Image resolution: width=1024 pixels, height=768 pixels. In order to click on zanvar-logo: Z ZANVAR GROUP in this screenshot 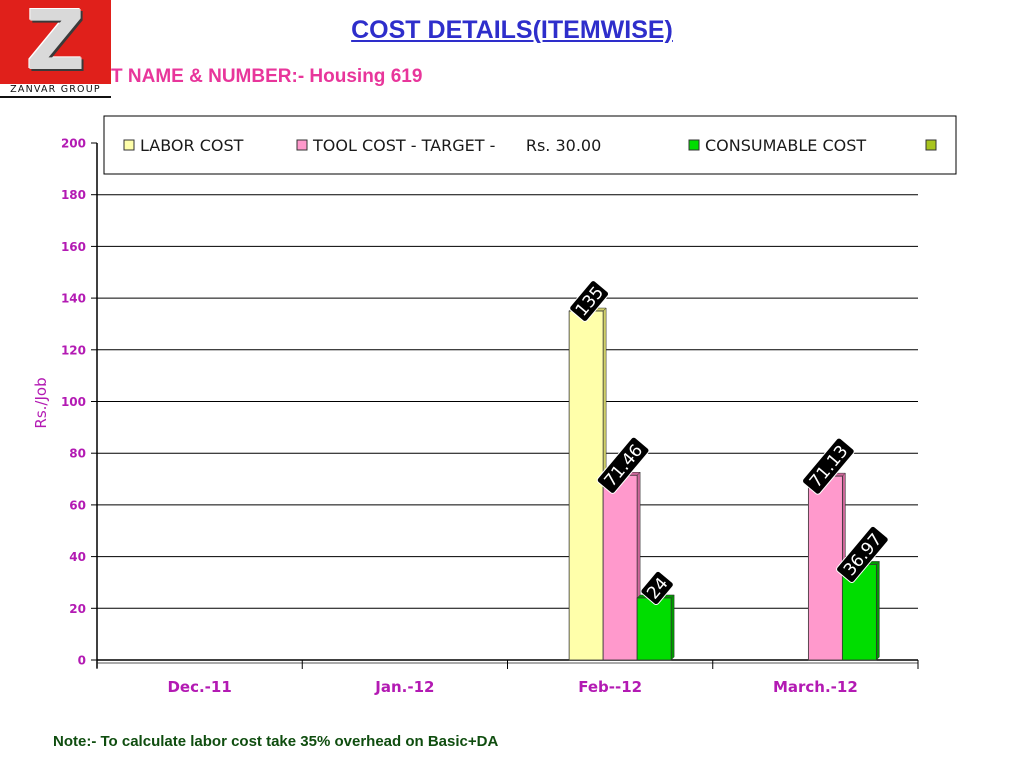, I will do `click(55, 49)`.